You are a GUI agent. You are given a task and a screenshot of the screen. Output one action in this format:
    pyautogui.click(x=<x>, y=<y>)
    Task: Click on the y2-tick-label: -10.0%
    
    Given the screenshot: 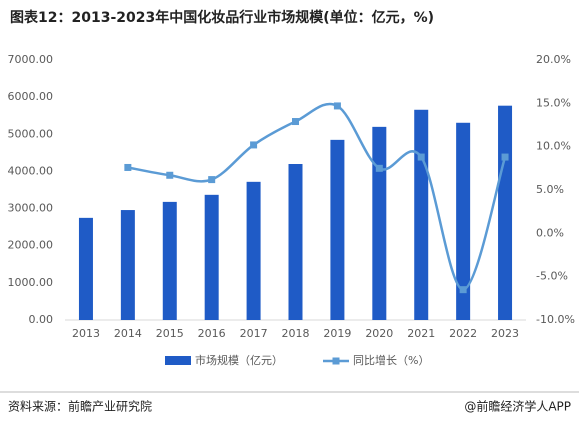 What is the action you would take?
    pyautogui.click(x=555, y=319)
    